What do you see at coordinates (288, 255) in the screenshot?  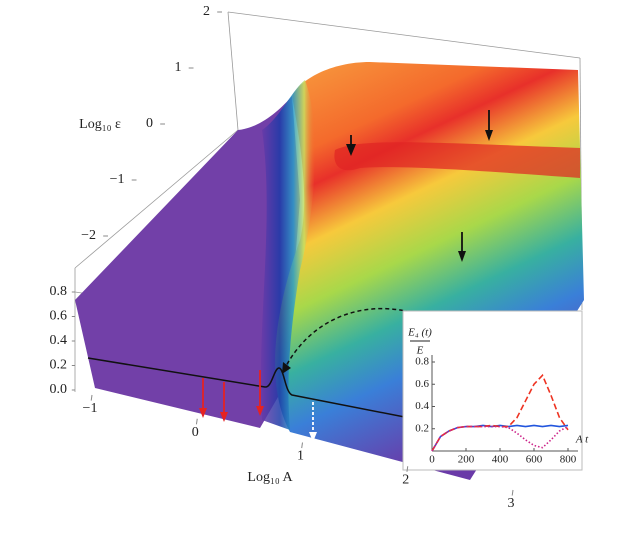 I see `surface-ridge` at bounding box center [288, 255].